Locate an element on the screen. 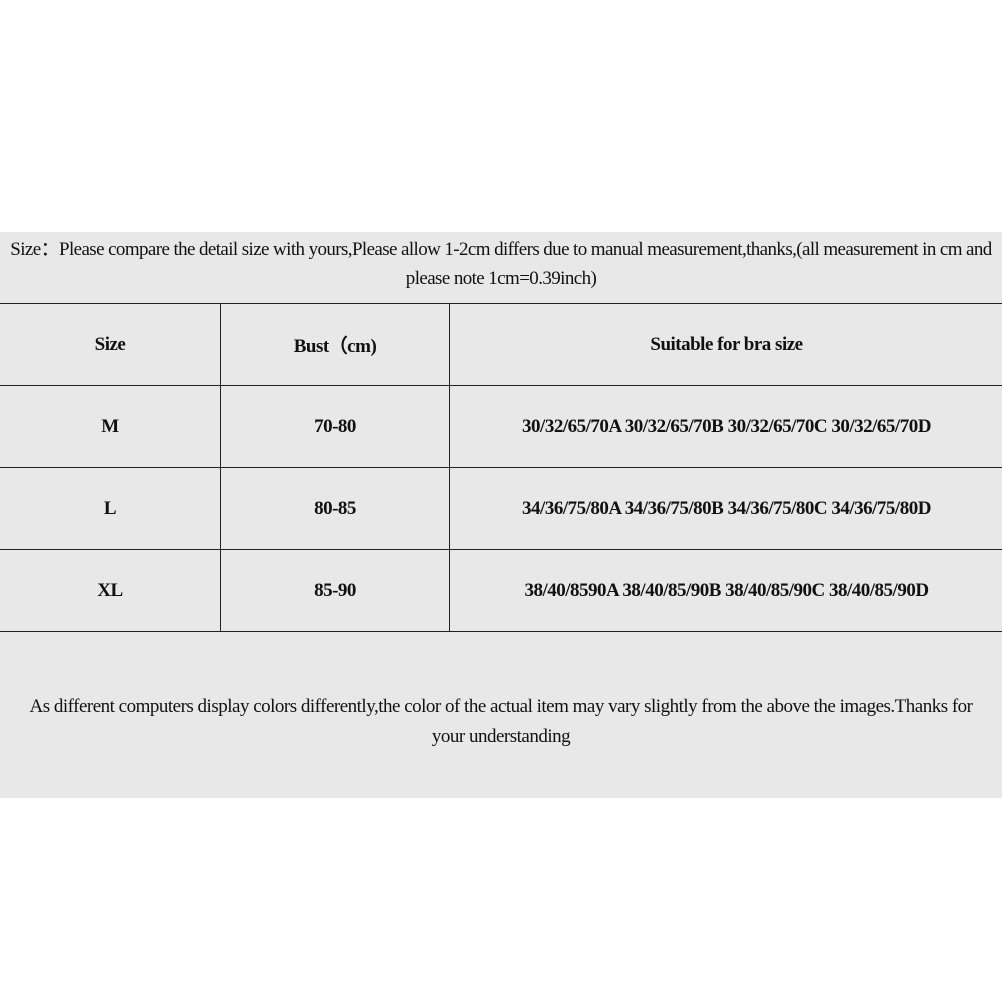 Image resolution: width=1002 pixels, height=1002 pixels. cell-size: XL is located at coordinates (110, 590).